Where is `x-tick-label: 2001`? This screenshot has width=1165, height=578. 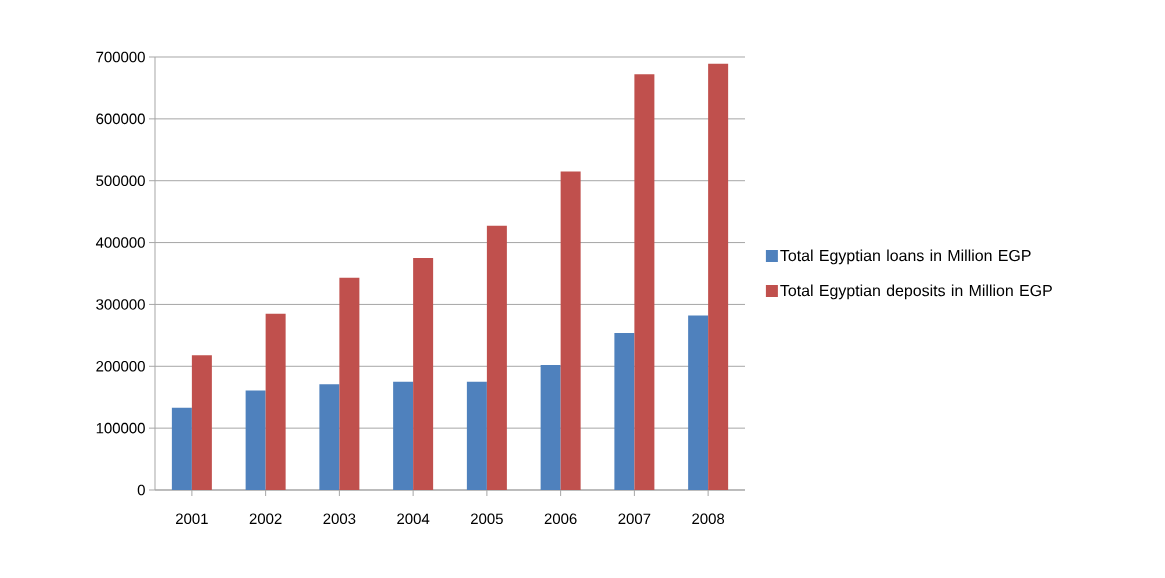 x-tick-label: 2001 is located at coordinates (192, 519).